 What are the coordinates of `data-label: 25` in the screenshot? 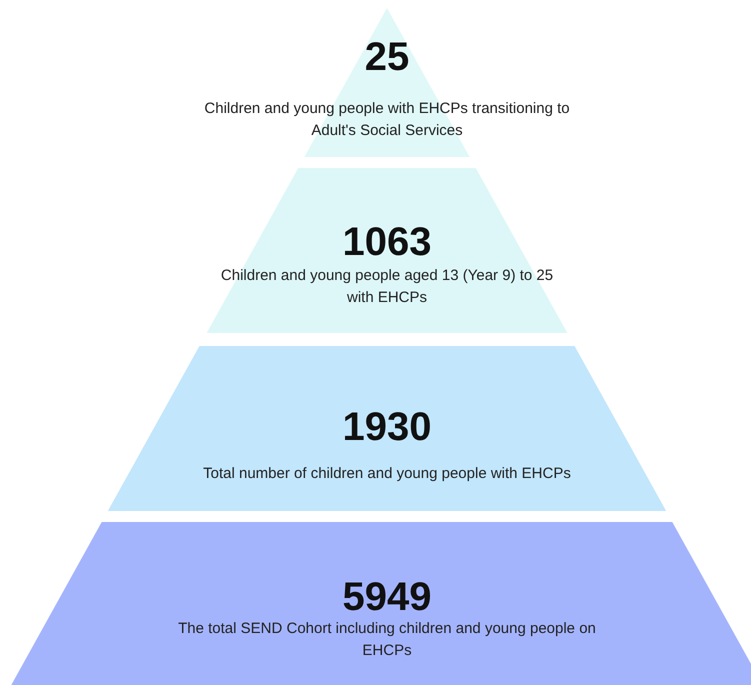 It's located at (387, 57).